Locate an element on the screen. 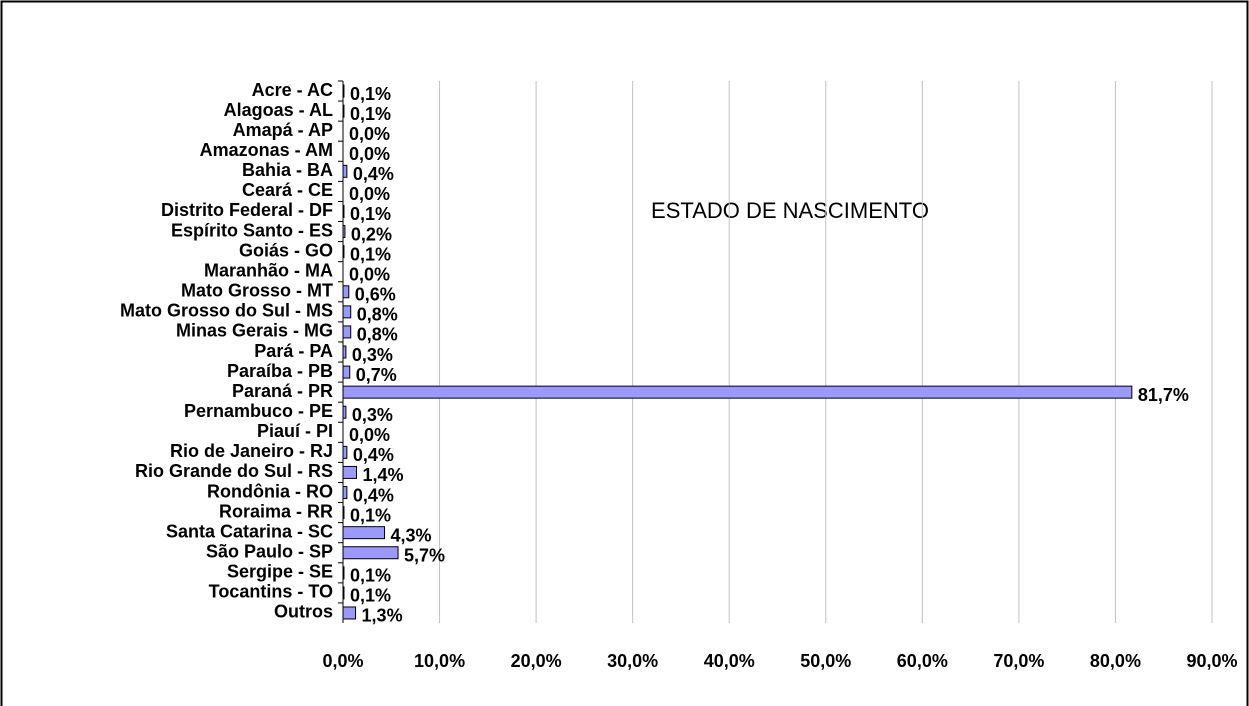 The width and height of the screenshot is (1249, 706). y-tick-label: Pará - PA is located at coordinates (293, 351).